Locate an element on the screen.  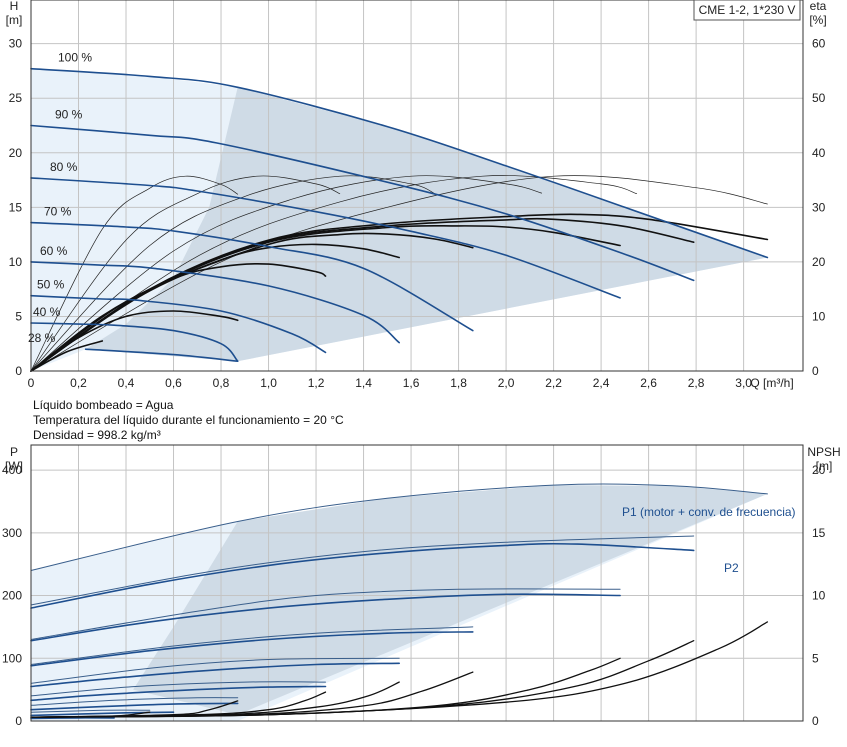
y-tick-label-right: 5 is located at coordinates (815, 658).